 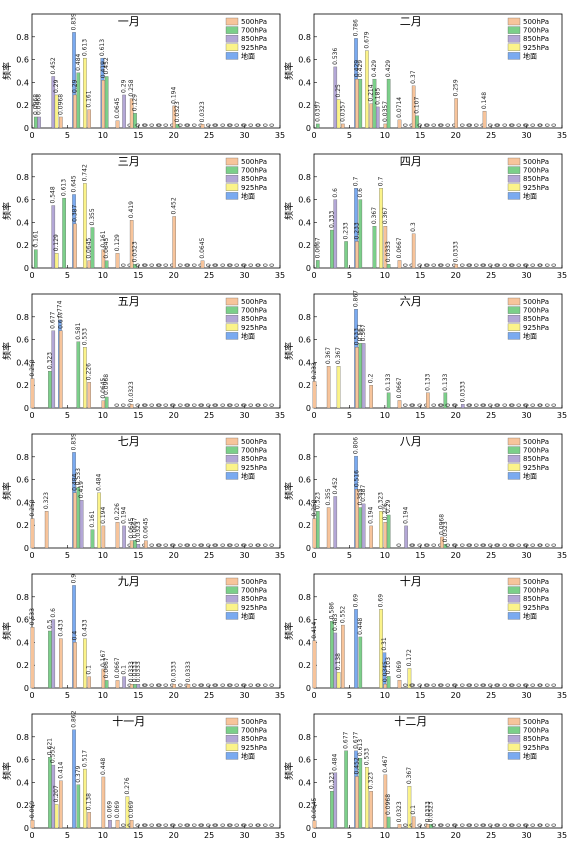 I want to click on y-tick-label: 0.8, so click(x=22, y=37).